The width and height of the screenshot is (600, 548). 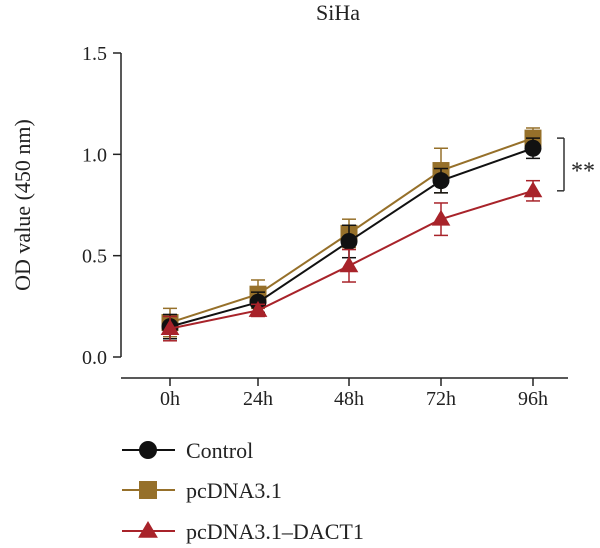 I want to click on significance-bracket: **, so click(x=576, y=164).